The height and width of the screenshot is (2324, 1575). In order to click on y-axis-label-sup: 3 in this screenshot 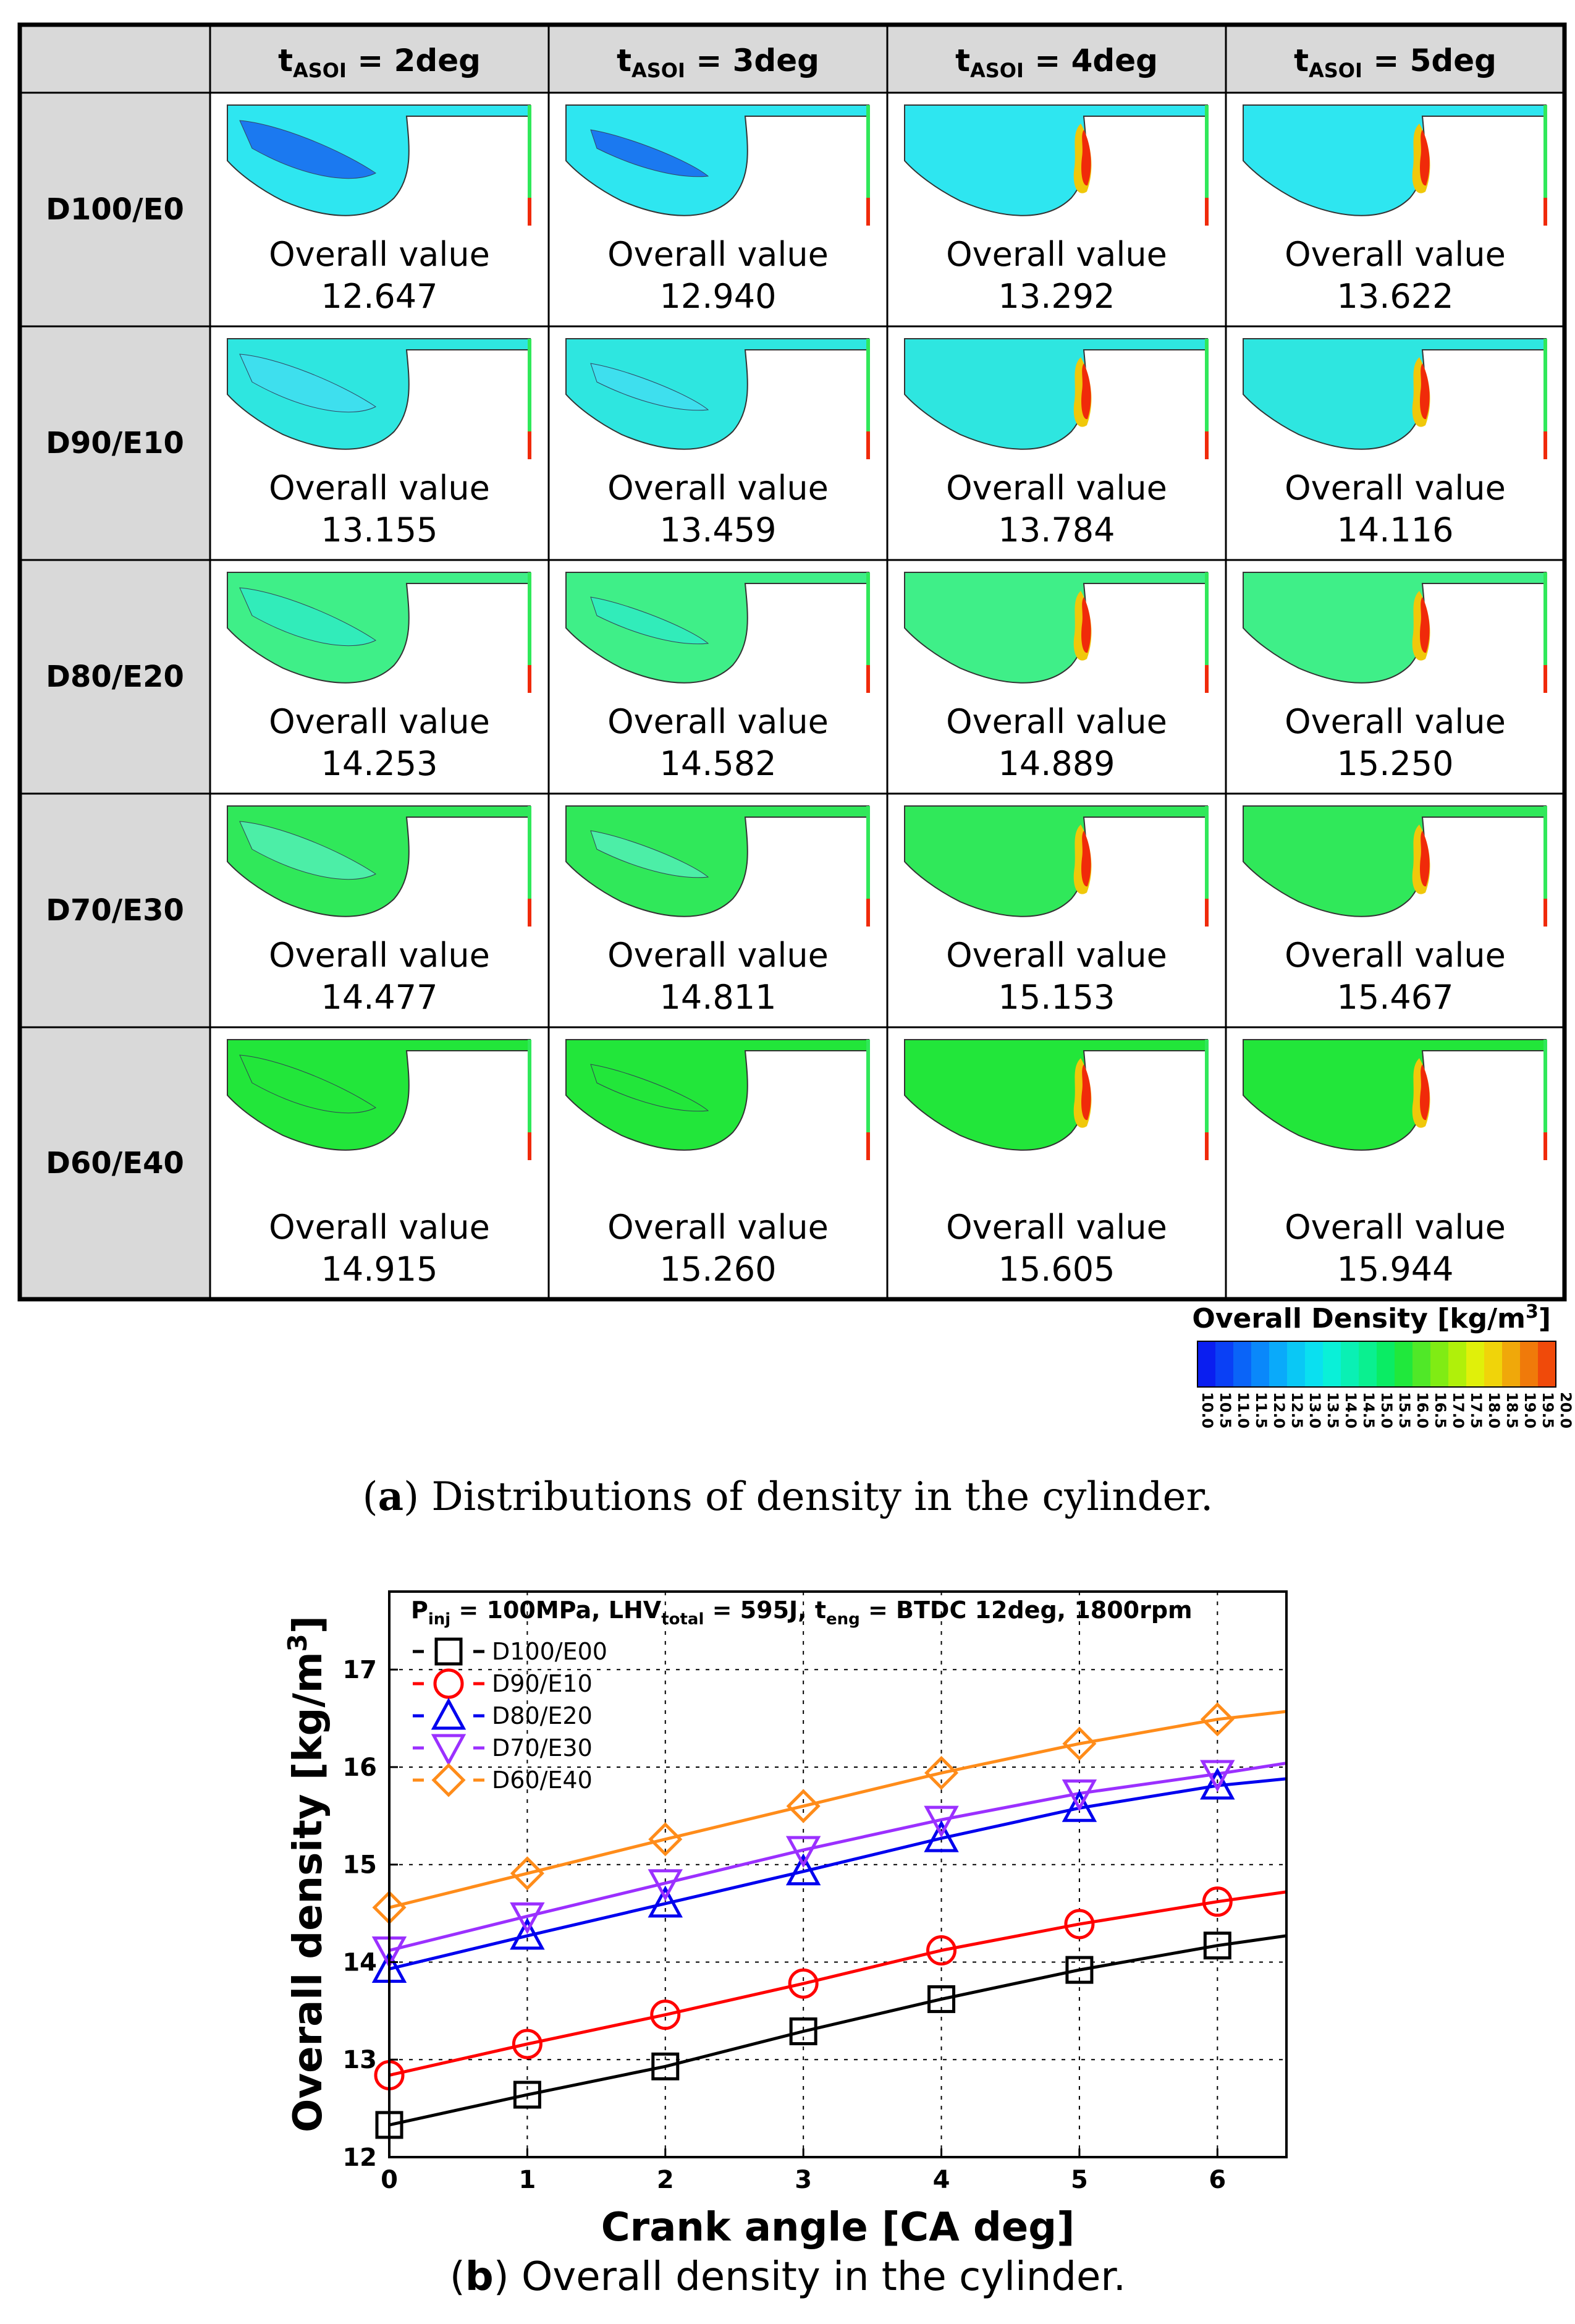, I will do `click(297, 1643)`.